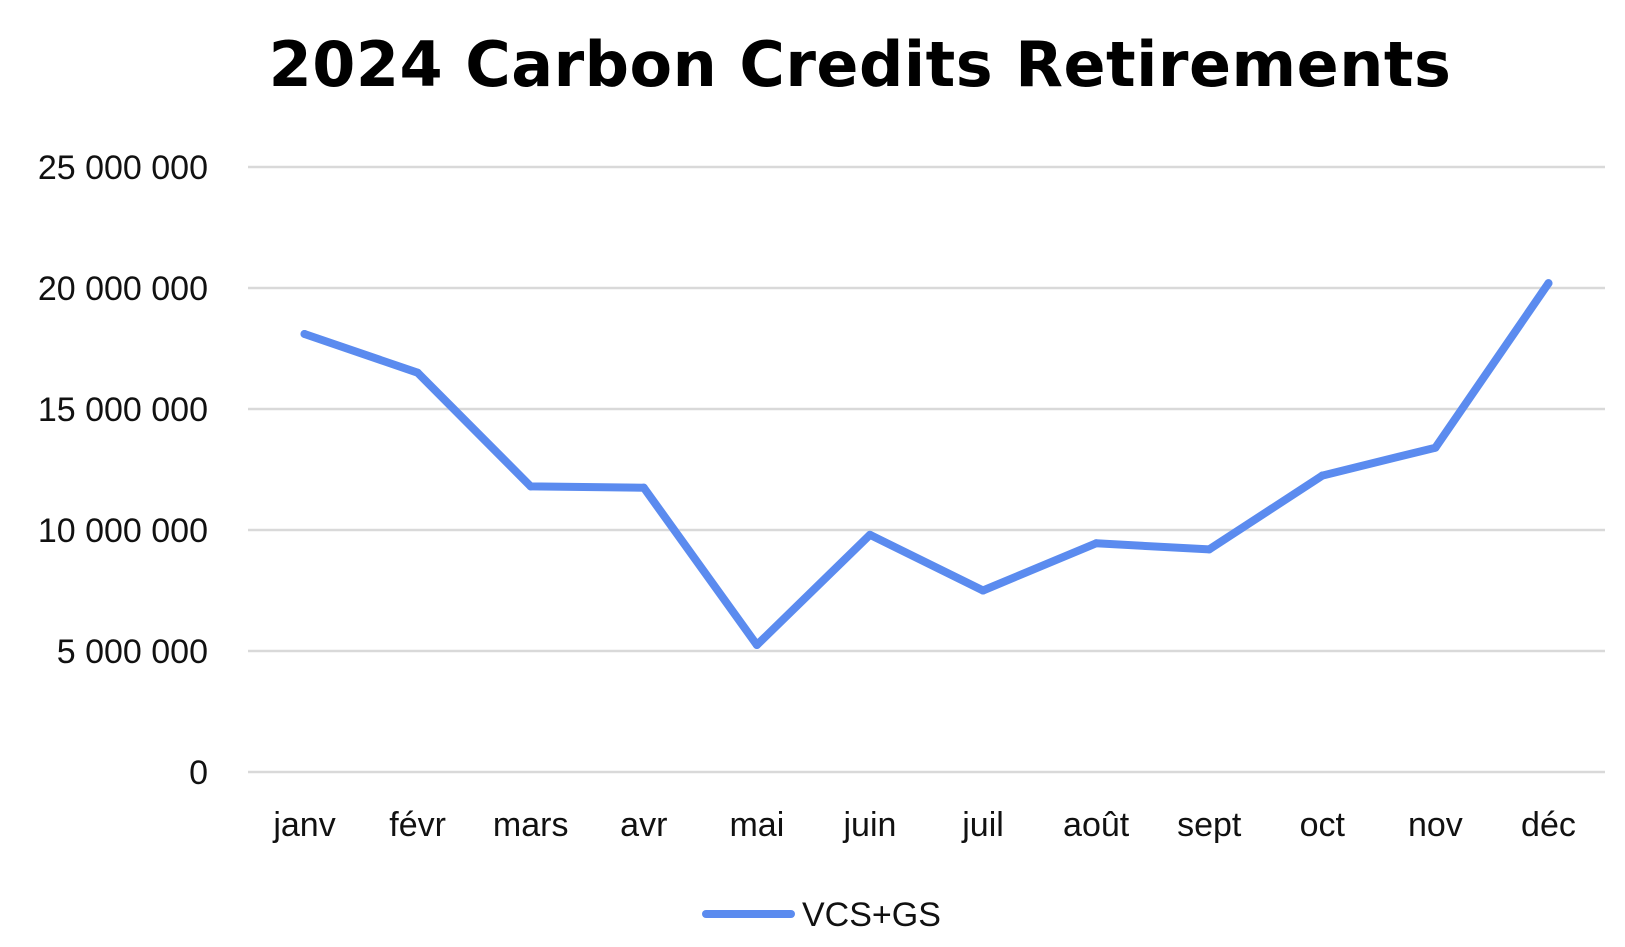 This screenshot has width=1625, height=947. Describe the element at coordinates (531, 825) in the screenshot. I see `x-tick-label: mars` at that location.